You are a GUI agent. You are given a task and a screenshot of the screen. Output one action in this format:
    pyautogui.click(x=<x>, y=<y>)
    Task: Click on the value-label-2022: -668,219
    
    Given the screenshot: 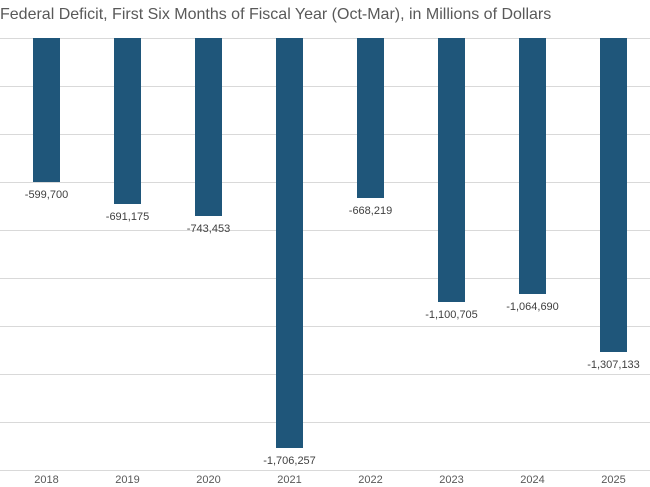 What is the action you would take?
    pyautogui.click(x=370, y=211)
    